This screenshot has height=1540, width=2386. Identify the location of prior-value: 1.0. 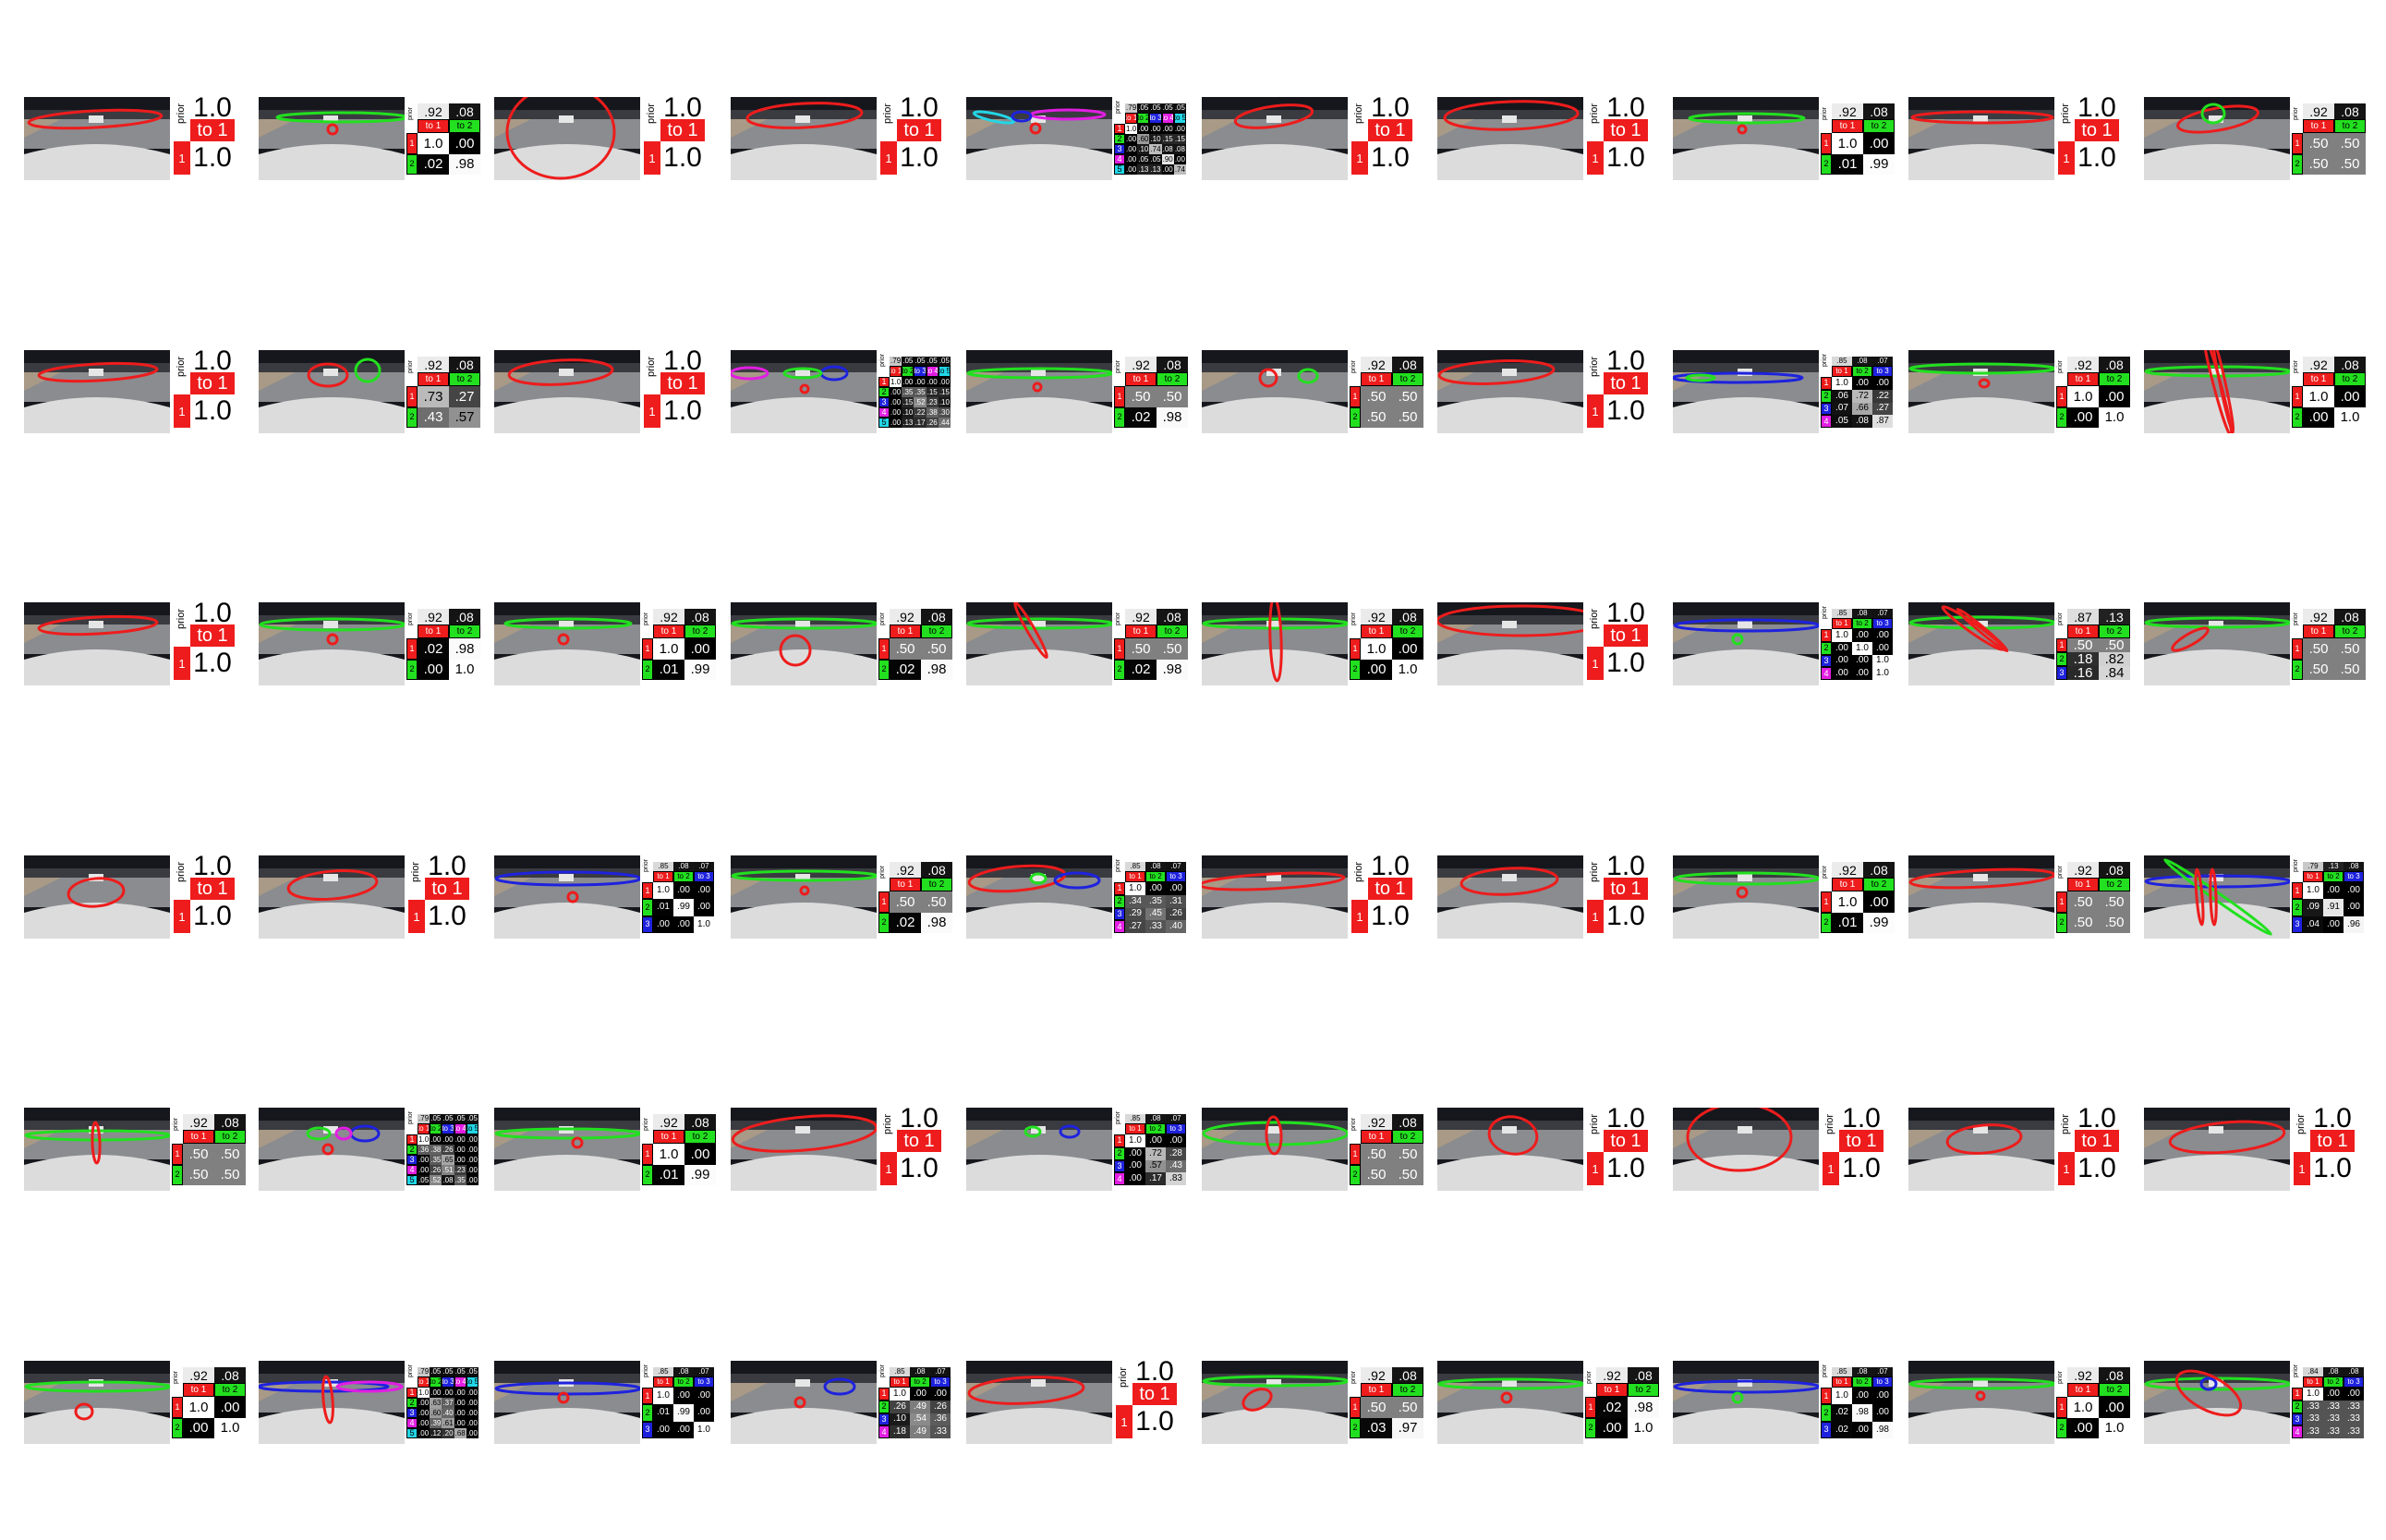
(1390, 108).